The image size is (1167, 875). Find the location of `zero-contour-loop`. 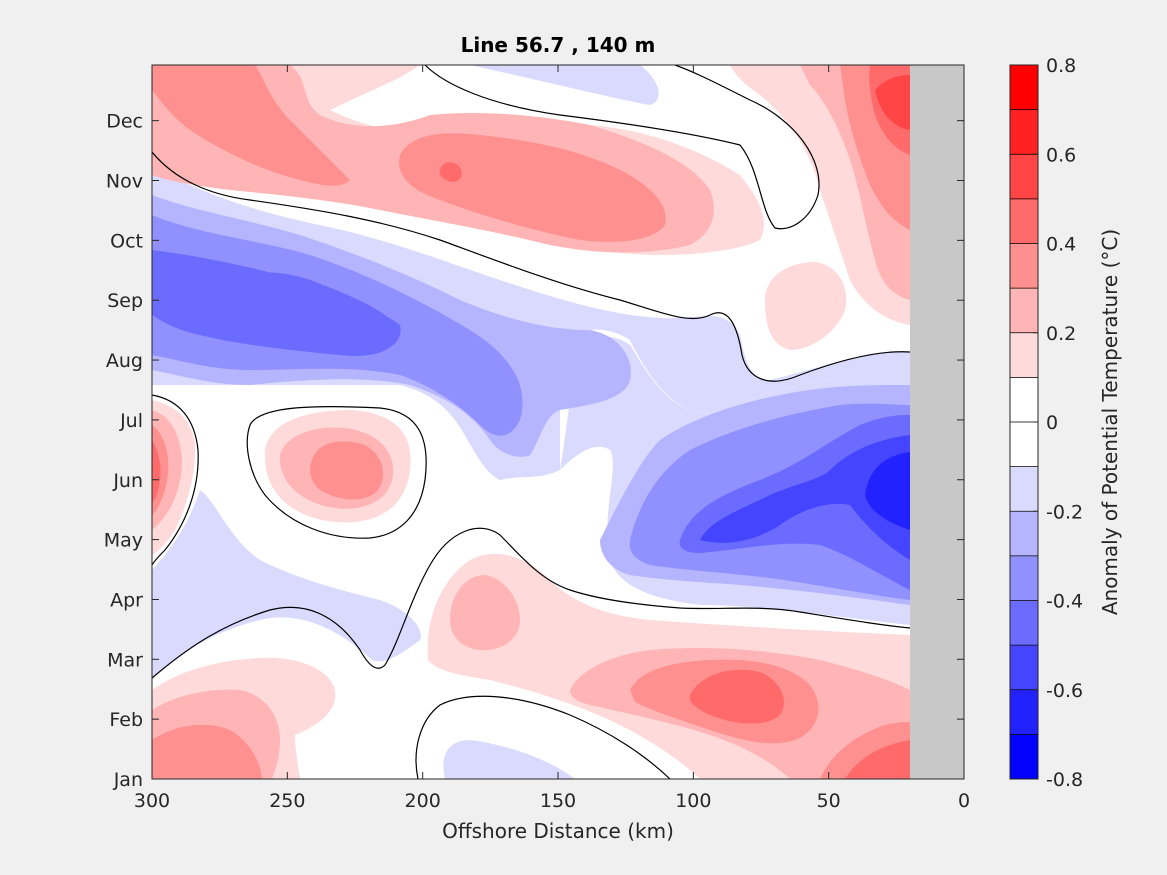

zero-contour-loop is located at coordinates (336, 472).